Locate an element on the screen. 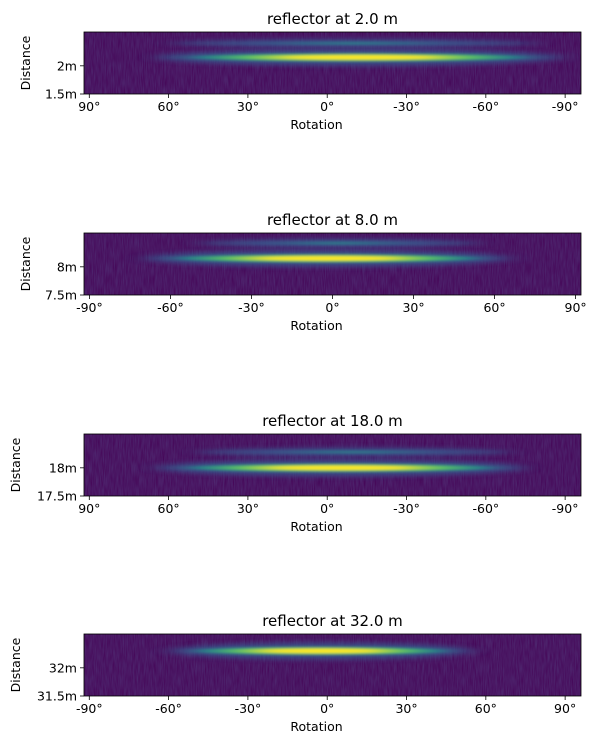  y-tick-label: 8m is located at coordinates (67, 266).